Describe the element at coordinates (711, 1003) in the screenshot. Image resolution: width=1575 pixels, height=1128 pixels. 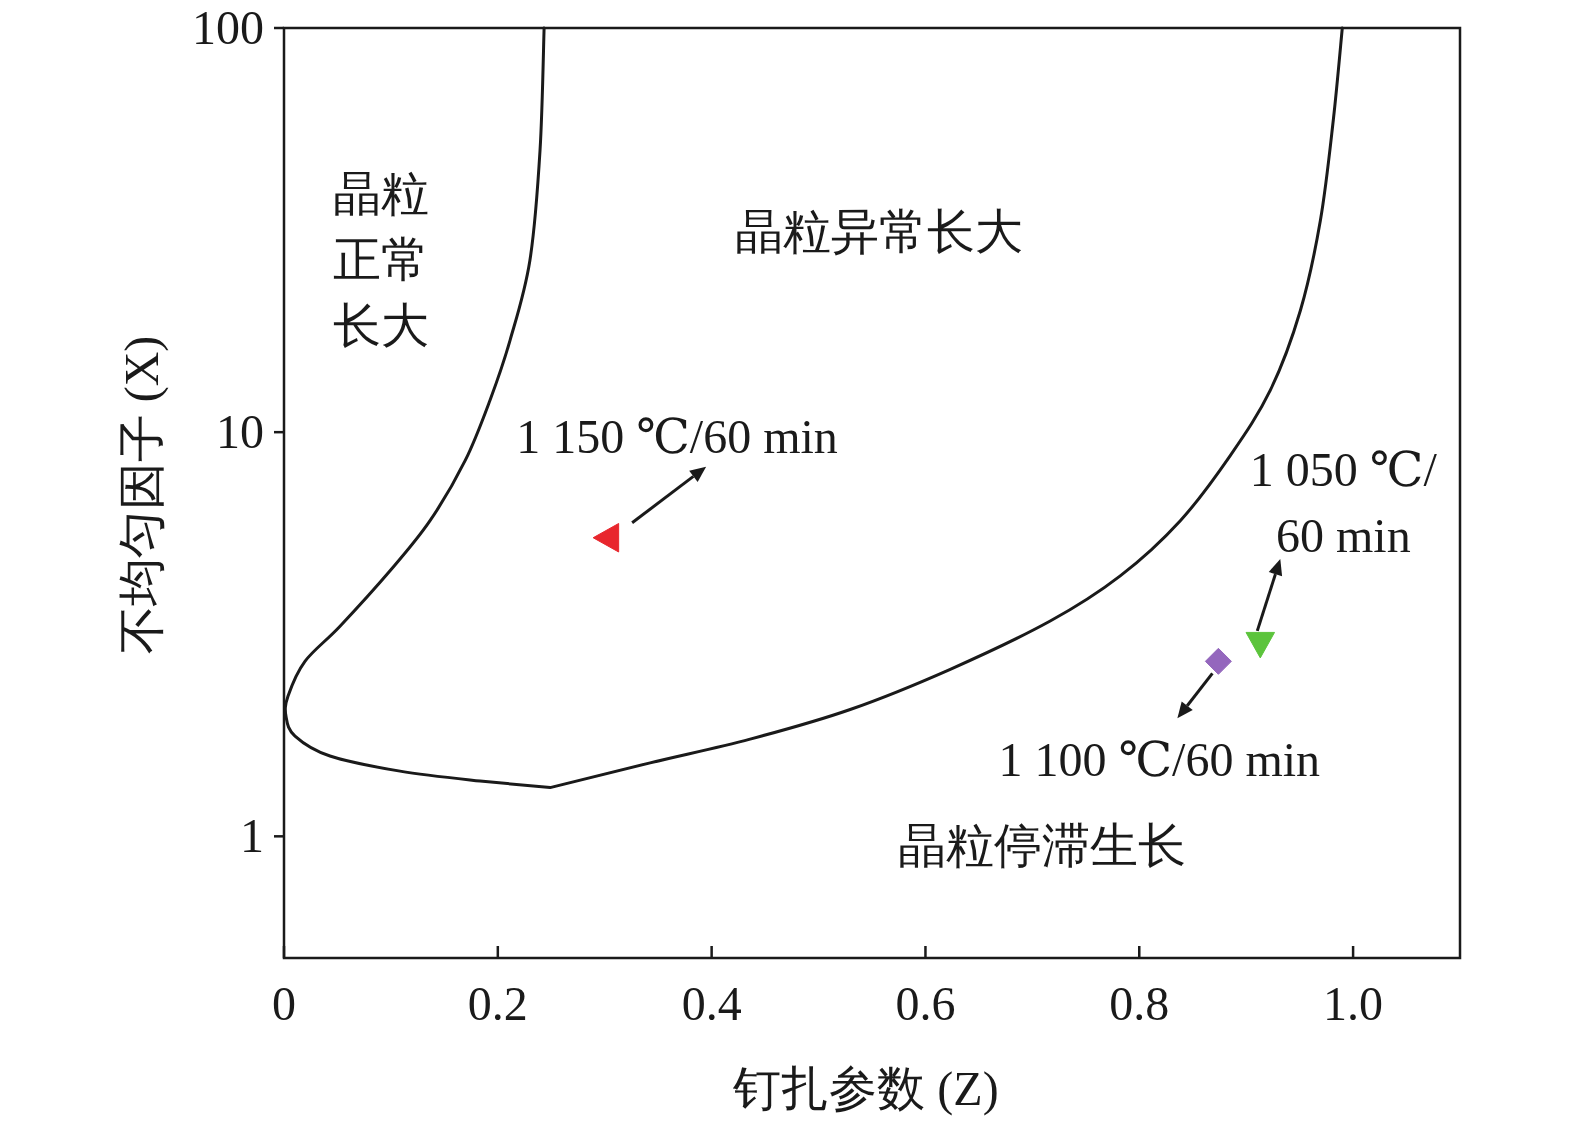
I see `x-tick-label: 0.4` at that location.